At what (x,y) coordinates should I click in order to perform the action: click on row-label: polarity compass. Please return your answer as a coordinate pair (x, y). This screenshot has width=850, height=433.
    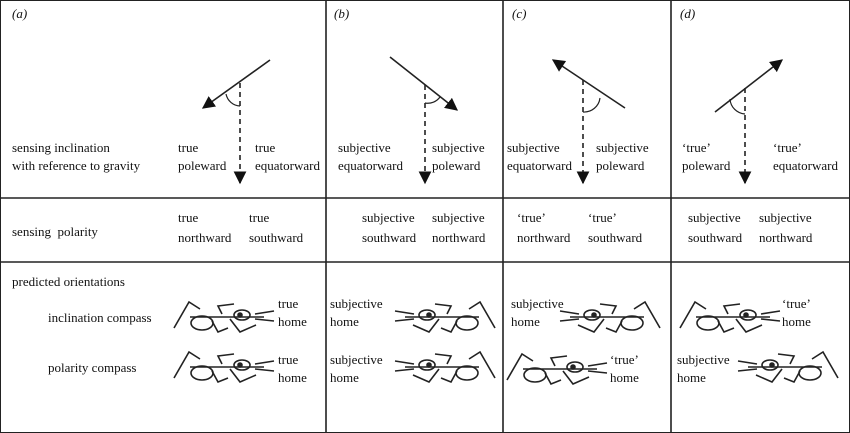
    Looking at the image, I should click on (92, 367).